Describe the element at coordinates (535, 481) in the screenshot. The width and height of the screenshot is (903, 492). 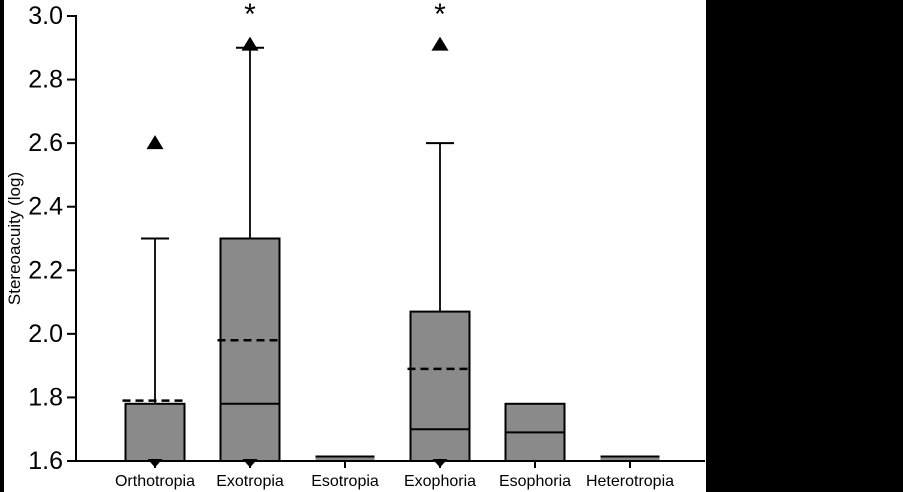
I see `x-category-label: Esophoria` at that location.